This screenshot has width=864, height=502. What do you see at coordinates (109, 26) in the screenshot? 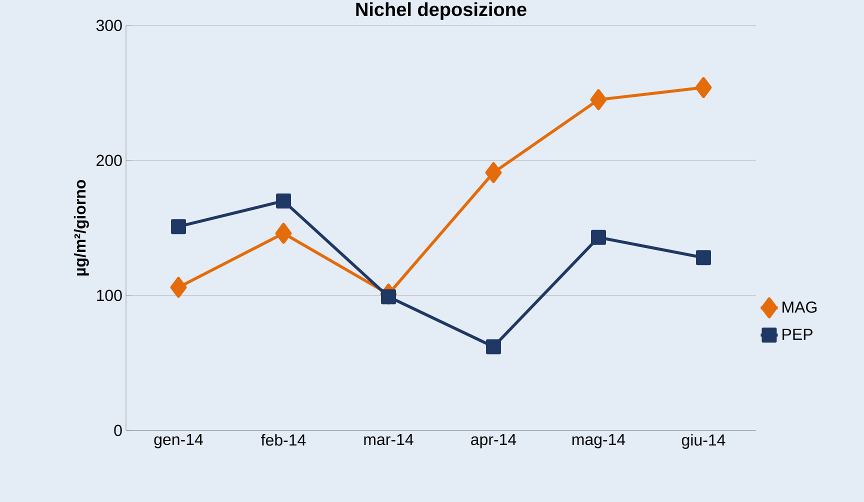
I see `y-tick-label: 300` at bounding box center [109, 26].